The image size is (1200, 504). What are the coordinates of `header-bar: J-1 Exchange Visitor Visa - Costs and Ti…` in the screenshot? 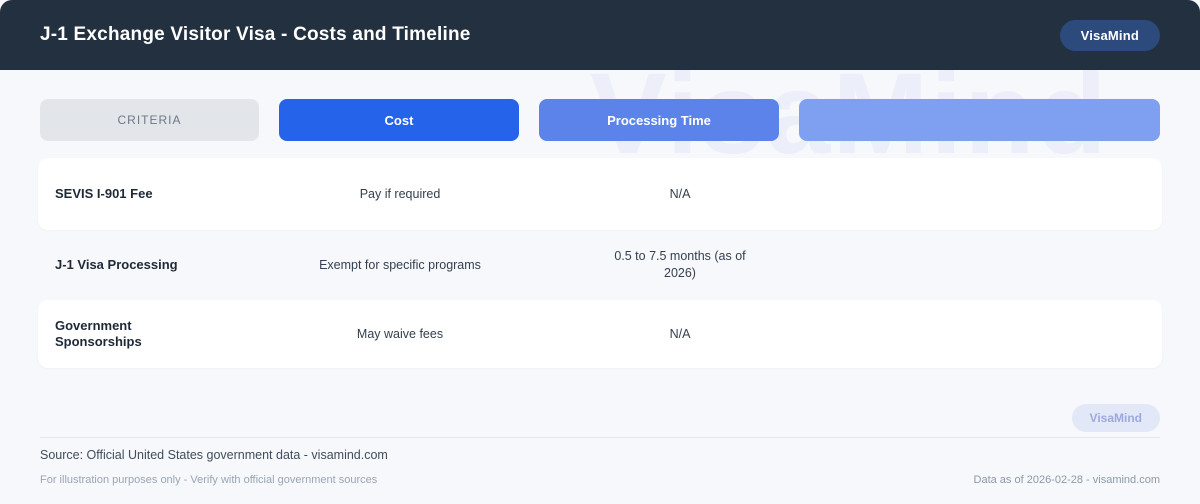 It's located at (600, 35).